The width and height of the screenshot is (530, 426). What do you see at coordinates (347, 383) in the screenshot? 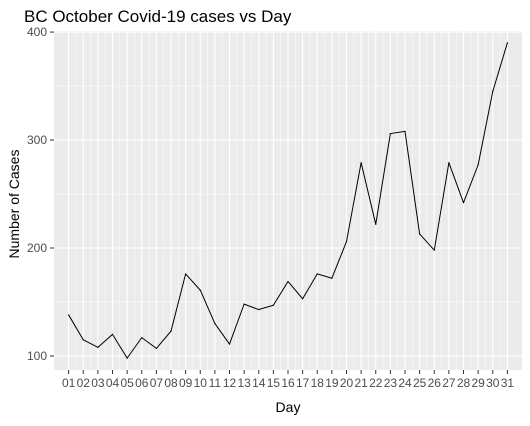
I see `x-tick-label: 20` at bounding box center [347, 383].